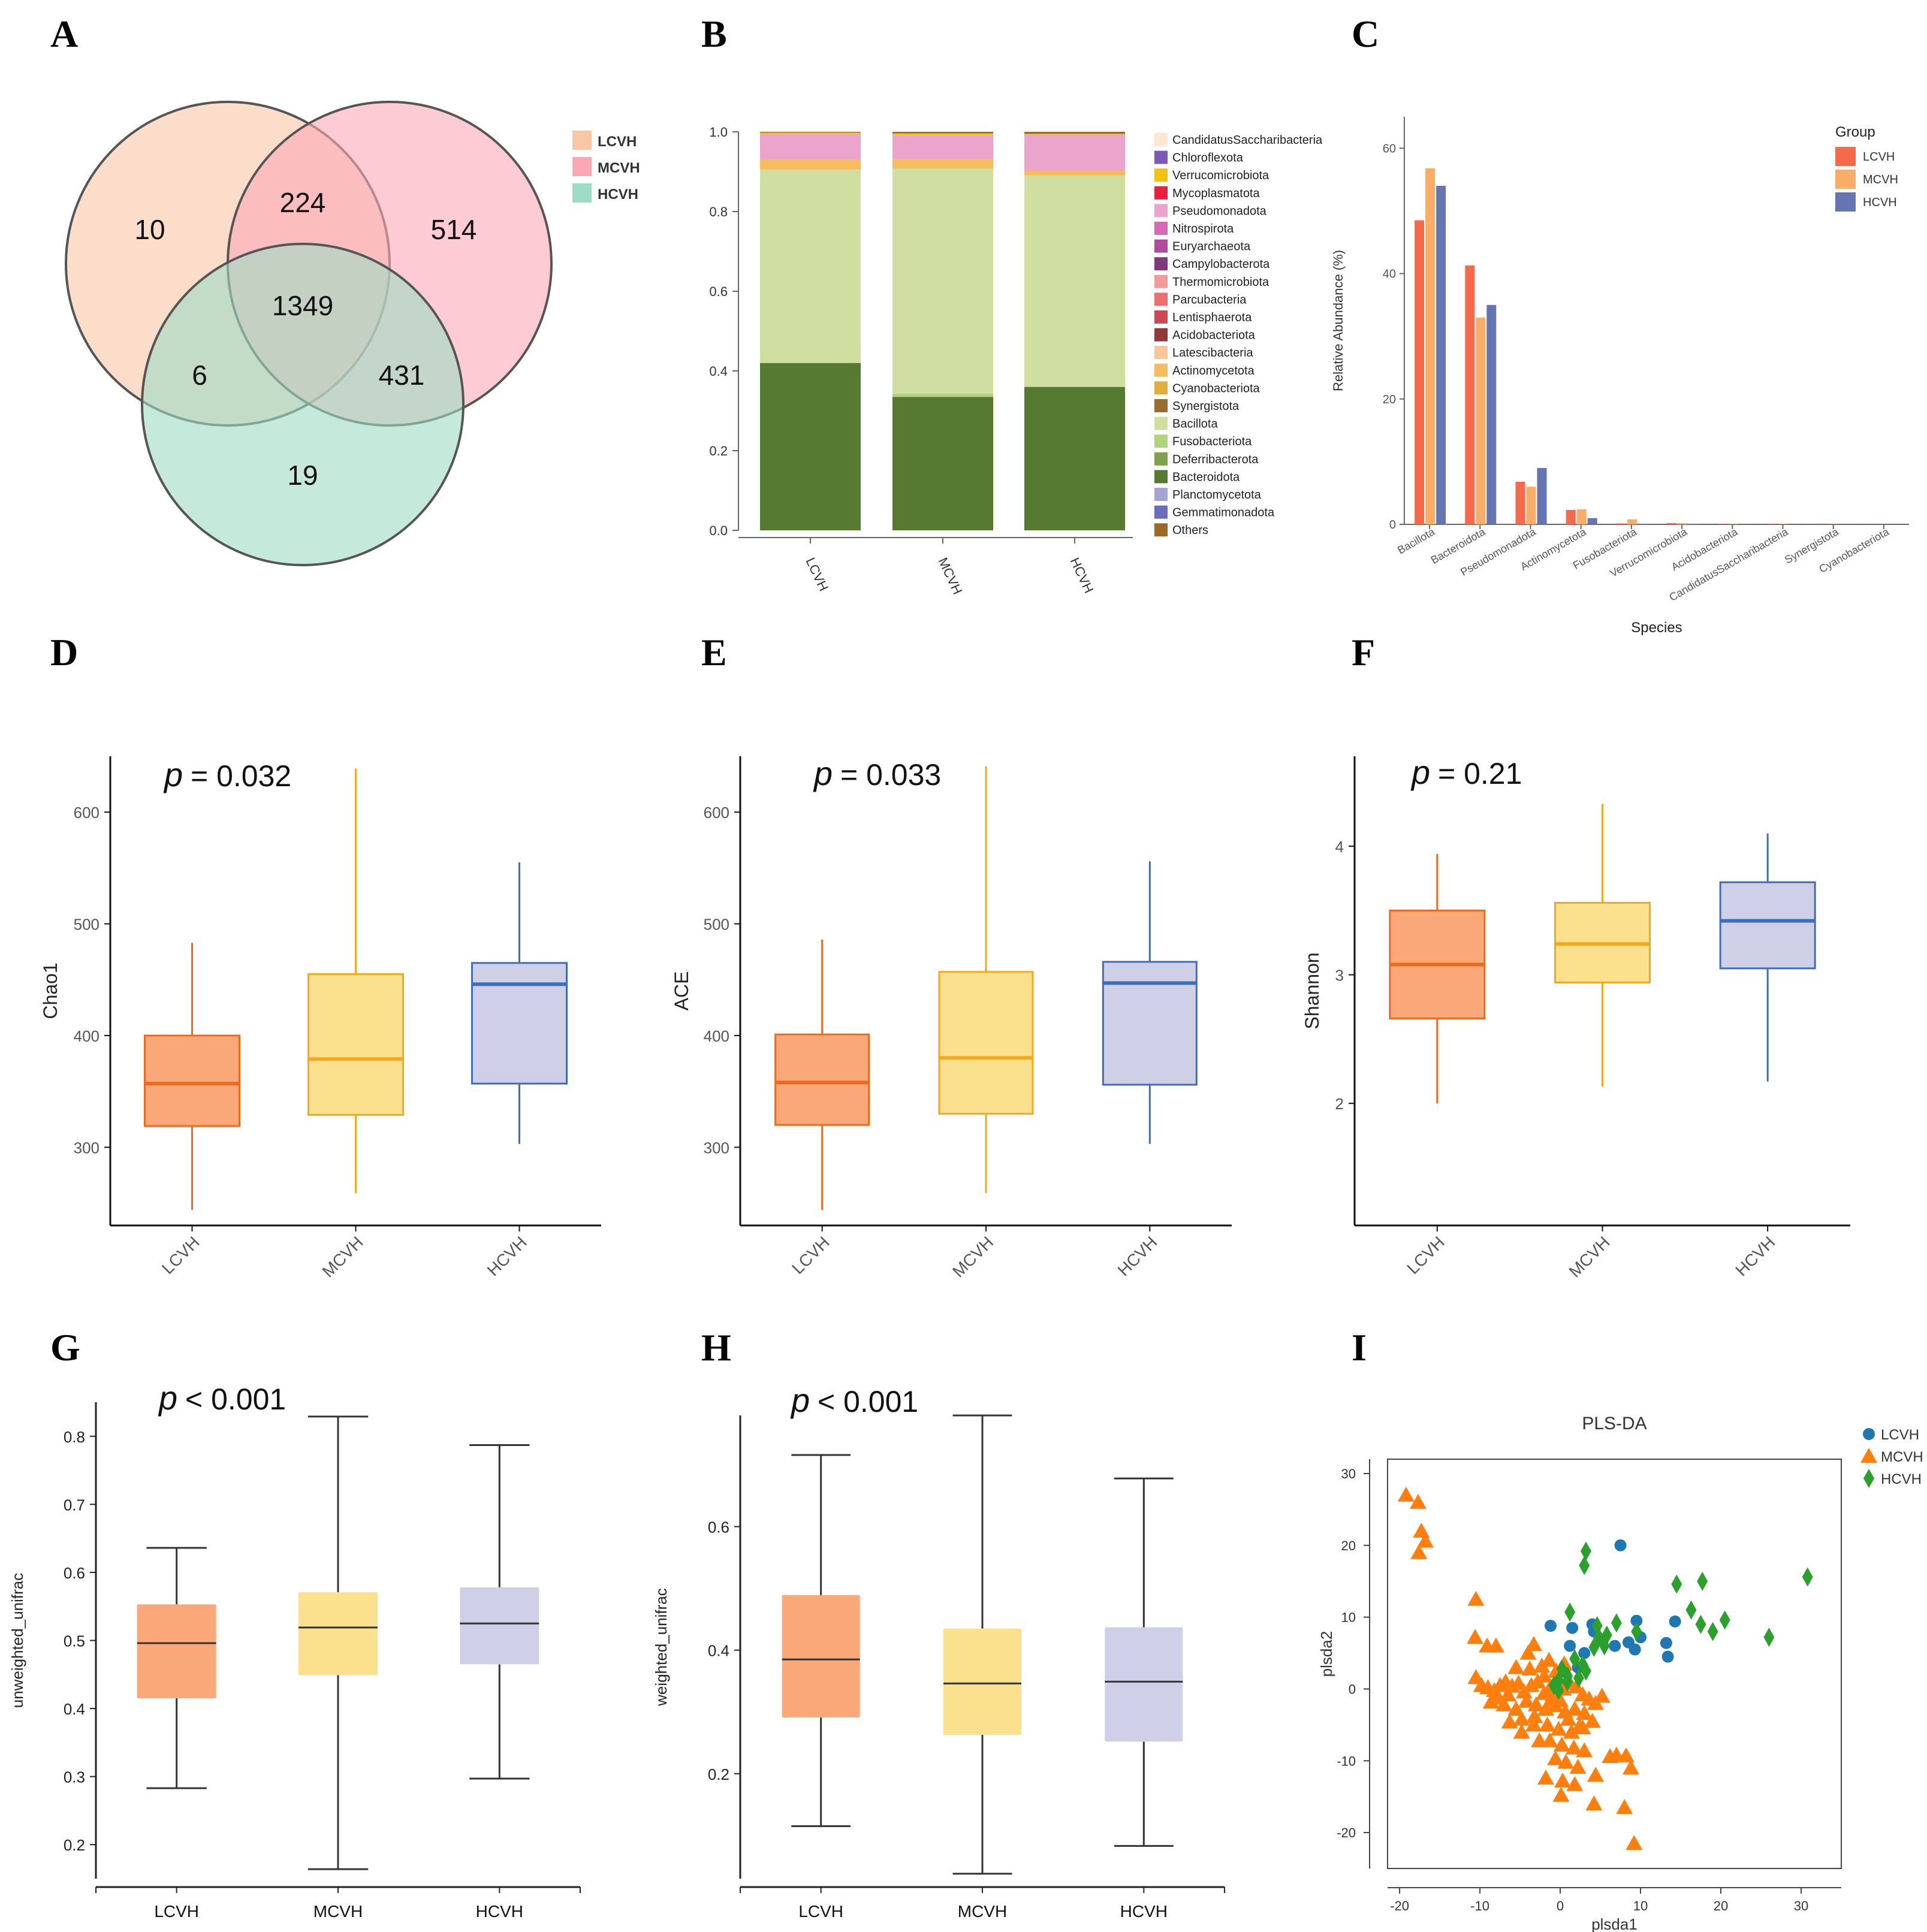 This screenshot has height=1932, width=1927. I want to click on y-axis-title: Chao1, so click(50, 991).